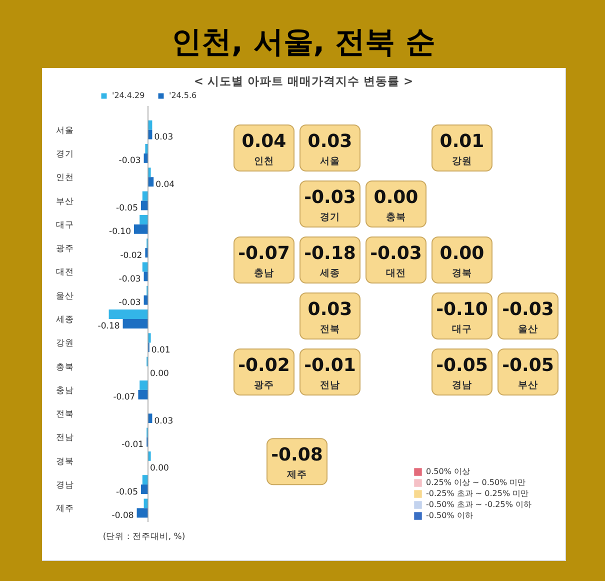 The height and width of the screenshot is (581, 605). I want to click on category-label: 대전, so click(396, 273).